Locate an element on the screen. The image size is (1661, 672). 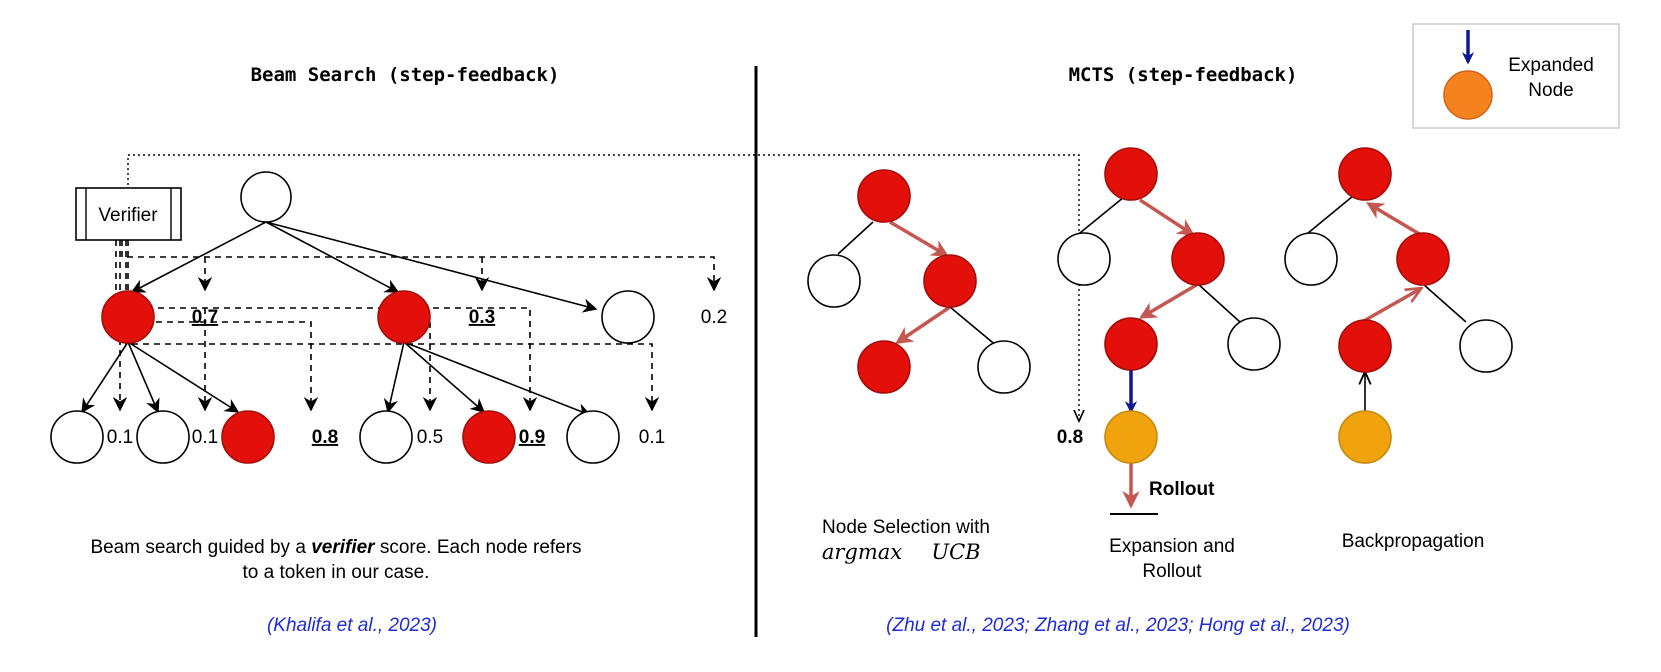
verifier-box: Verifier is located at coordinates (128, 214).